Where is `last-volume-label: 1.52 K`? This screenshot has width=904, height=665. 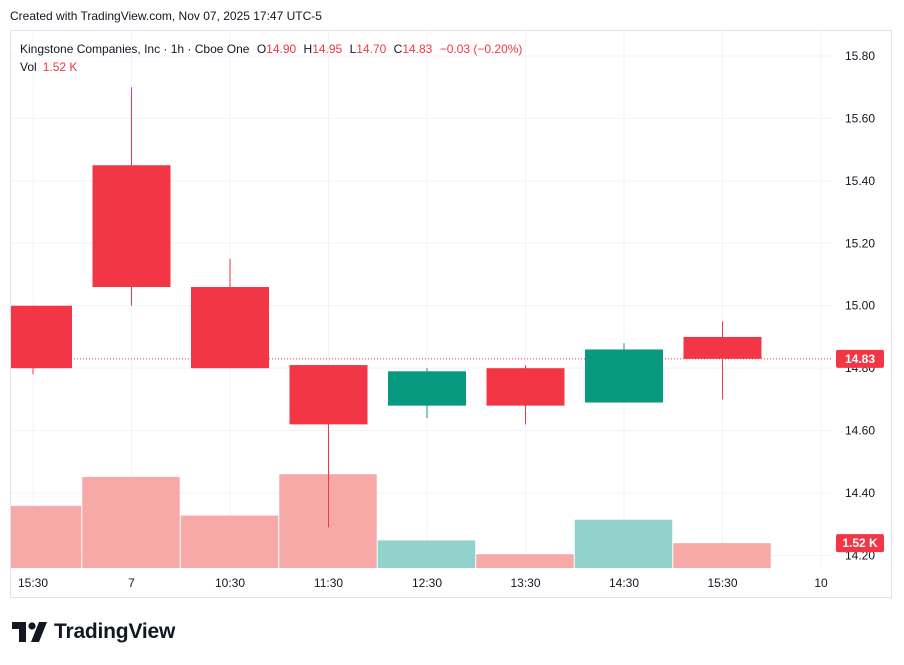 last-volume-label: 1.52 K is located at coordinates (860, 543).